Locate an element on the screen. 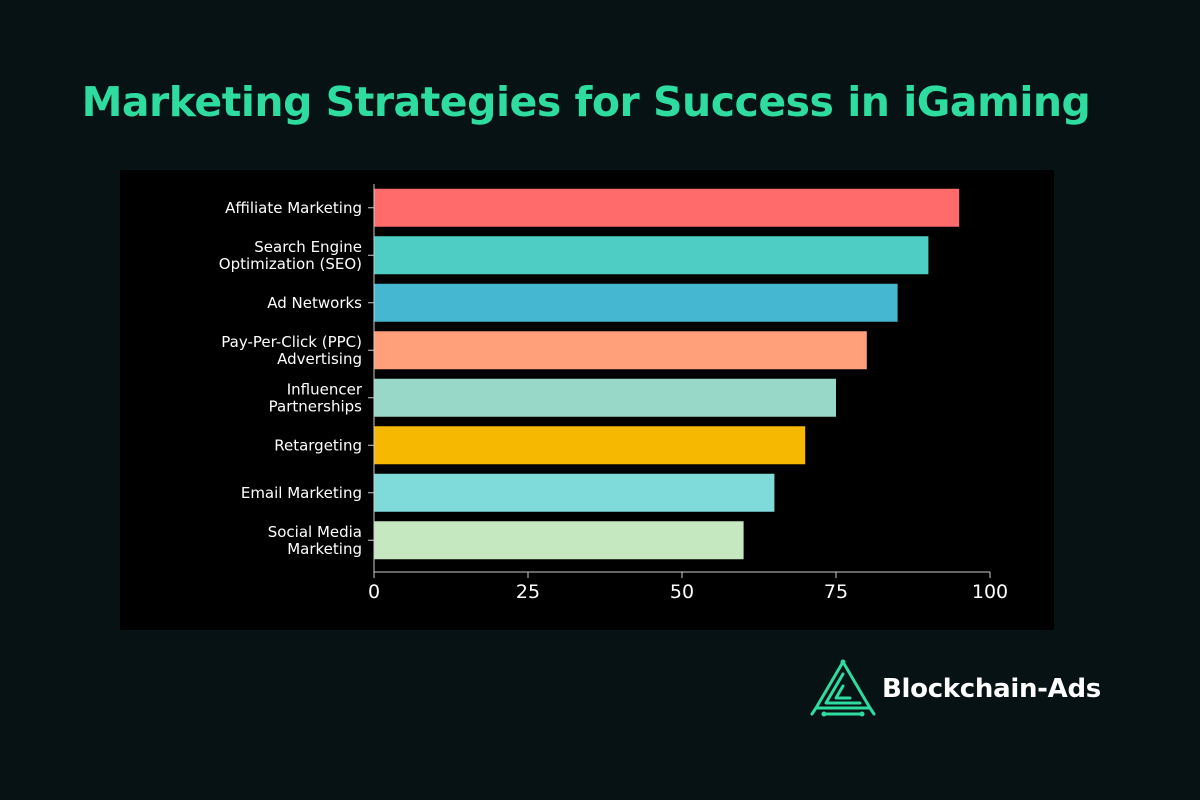 The width and height of the screenshot is (1200, 800). category-label: Pay-Per-Click (PPC) Advertising is located at coordinates (291, 350).